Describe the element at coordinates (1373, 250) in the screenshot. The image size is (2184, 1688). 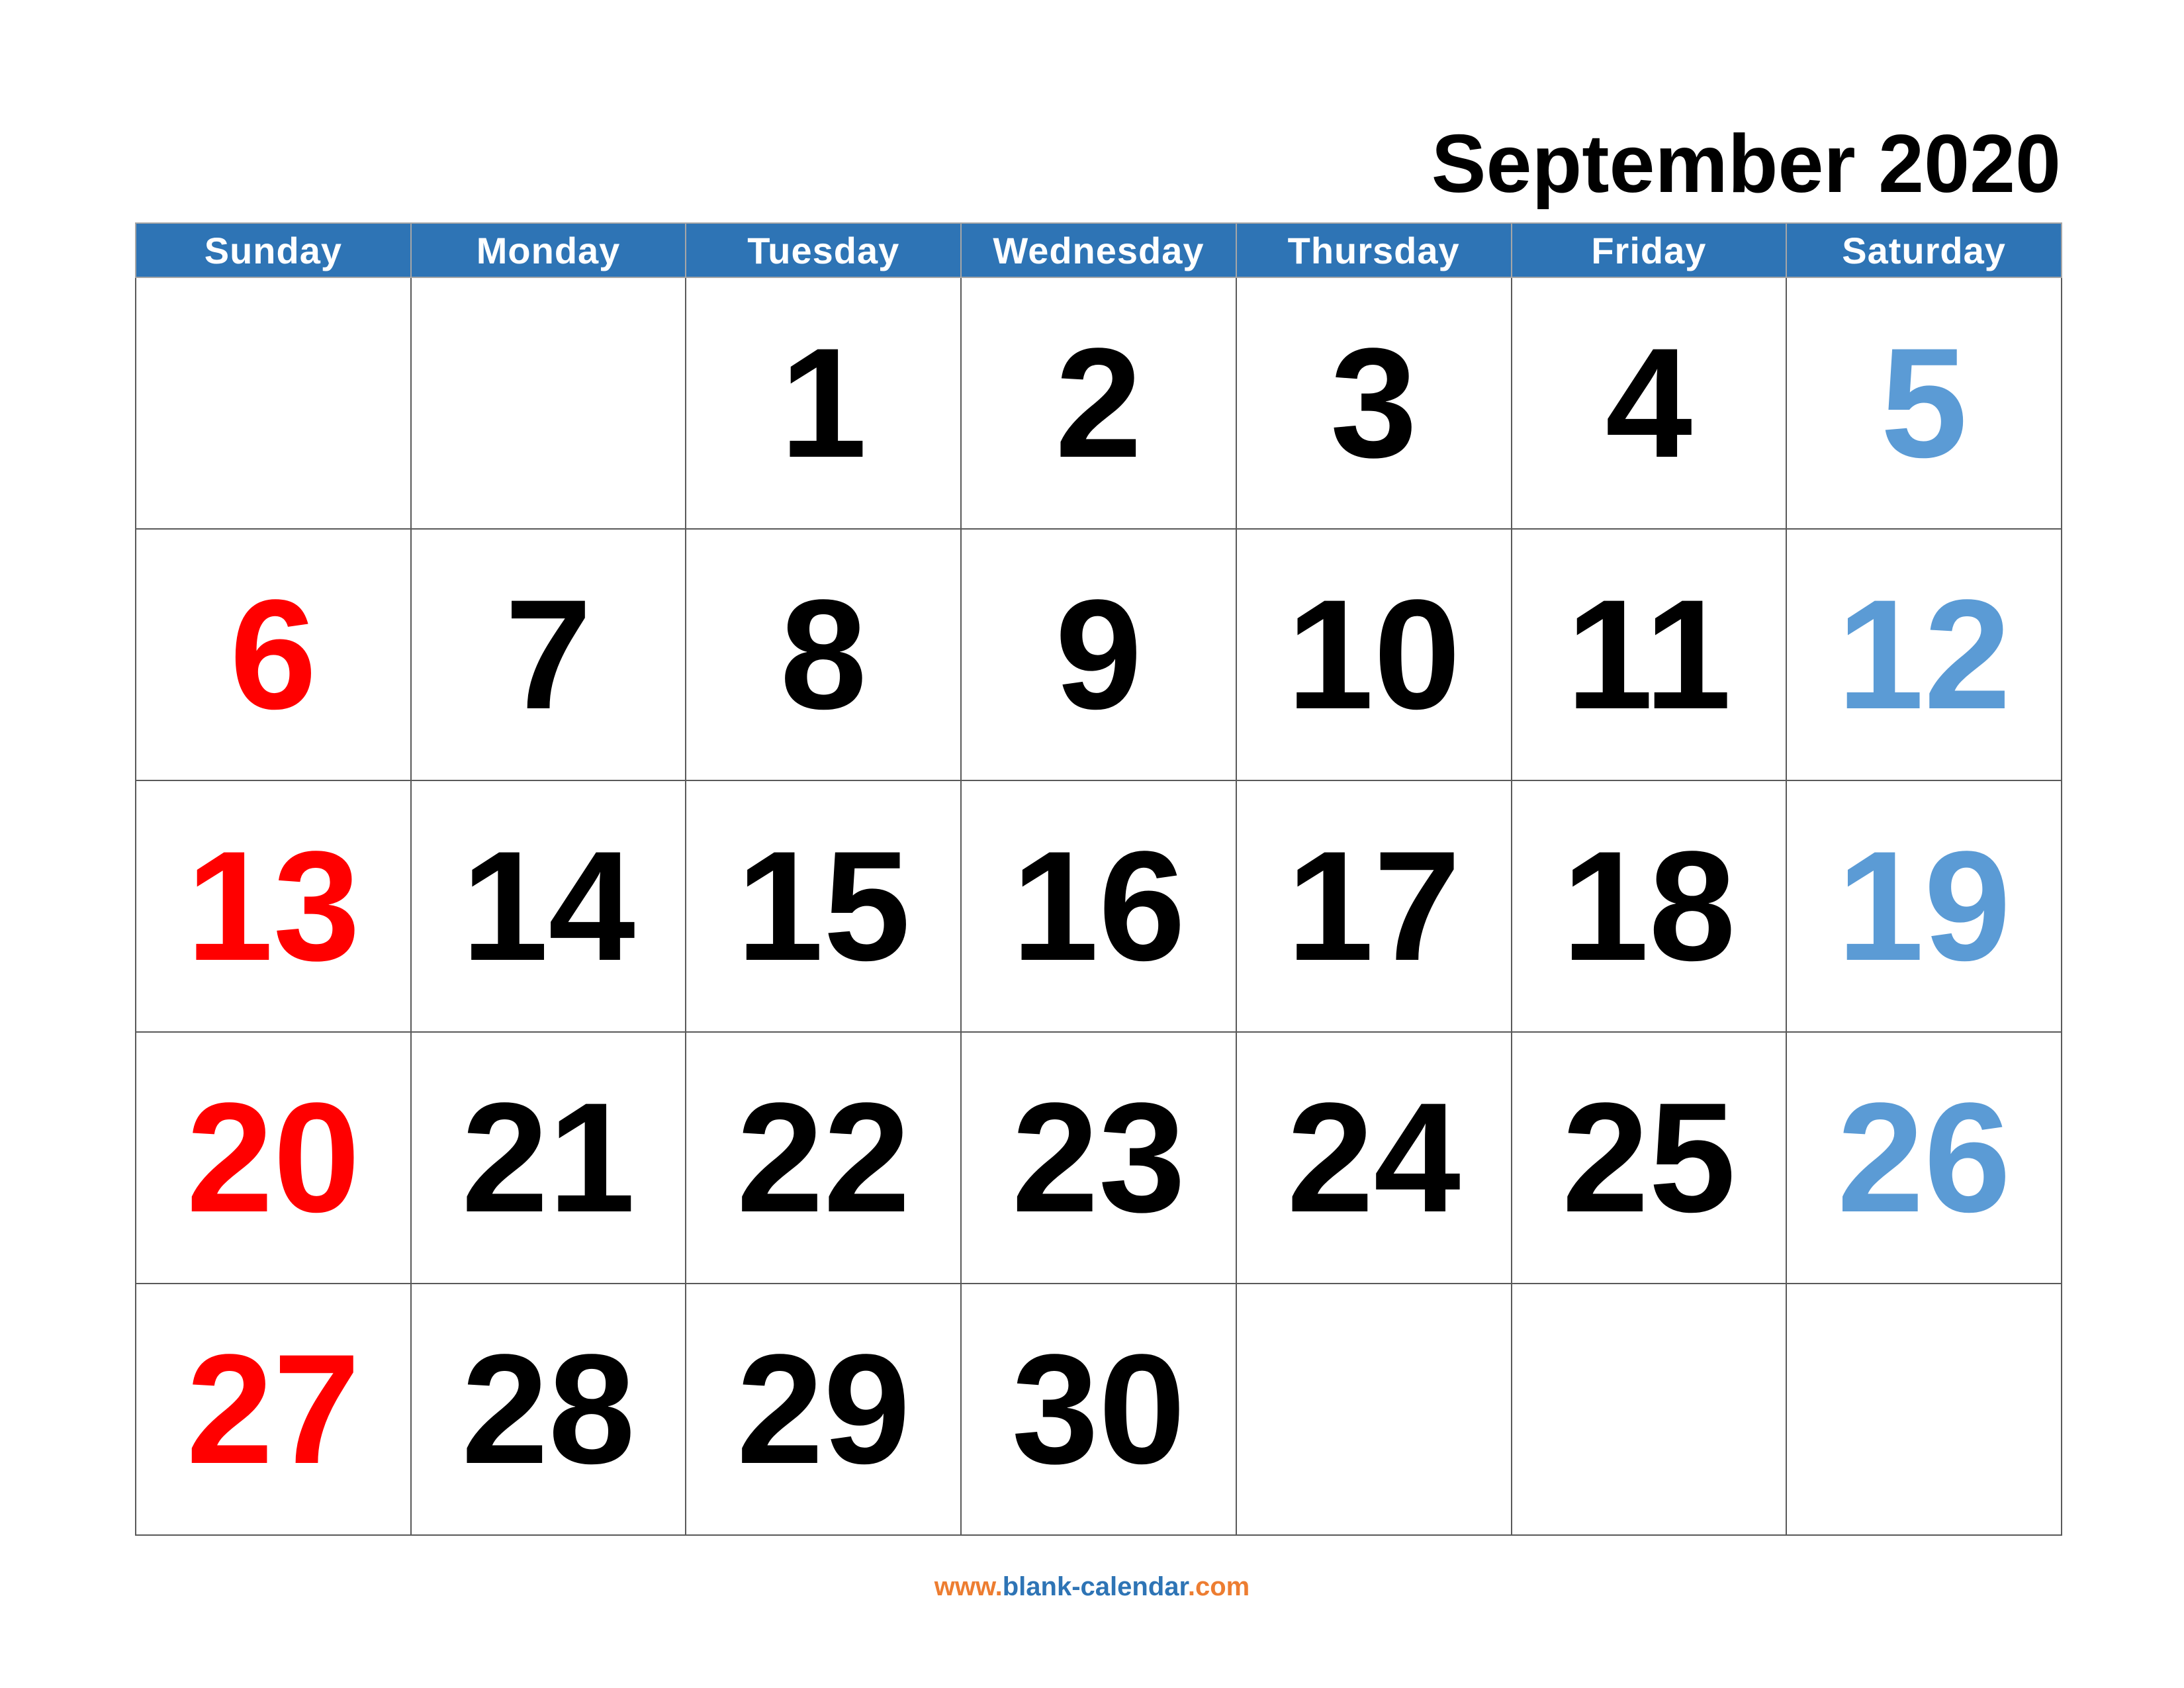
I see `weekday-header-thursday: Thursday` at that location.